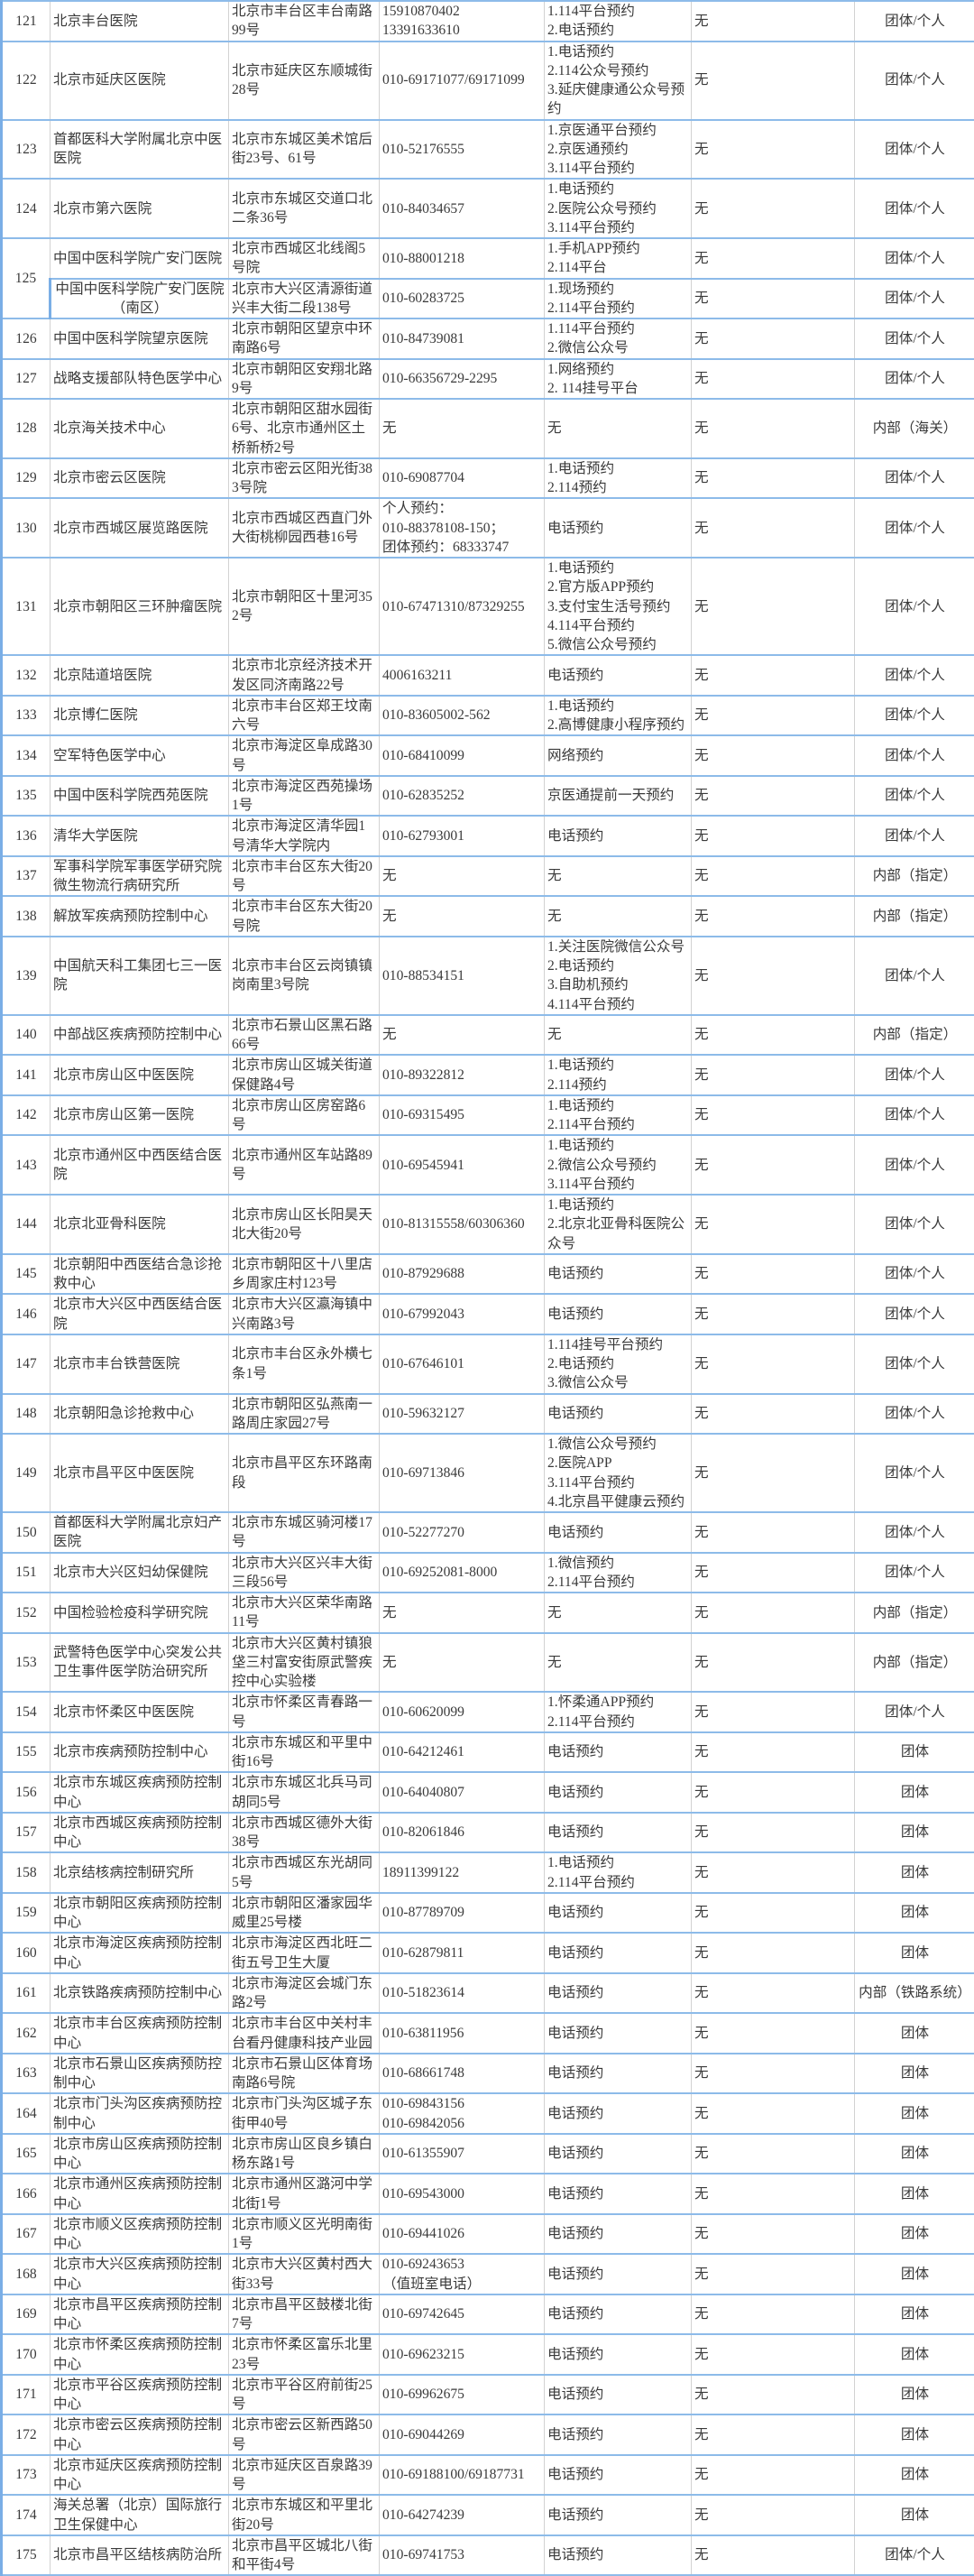 The height and width of the screenshot is (2576, 974). What do you see at coordinates (305, 2074) in the screenshot?
I see `address-cell: 北京市石景山区体育场南路6号院` at bounding box center [305, 2074].